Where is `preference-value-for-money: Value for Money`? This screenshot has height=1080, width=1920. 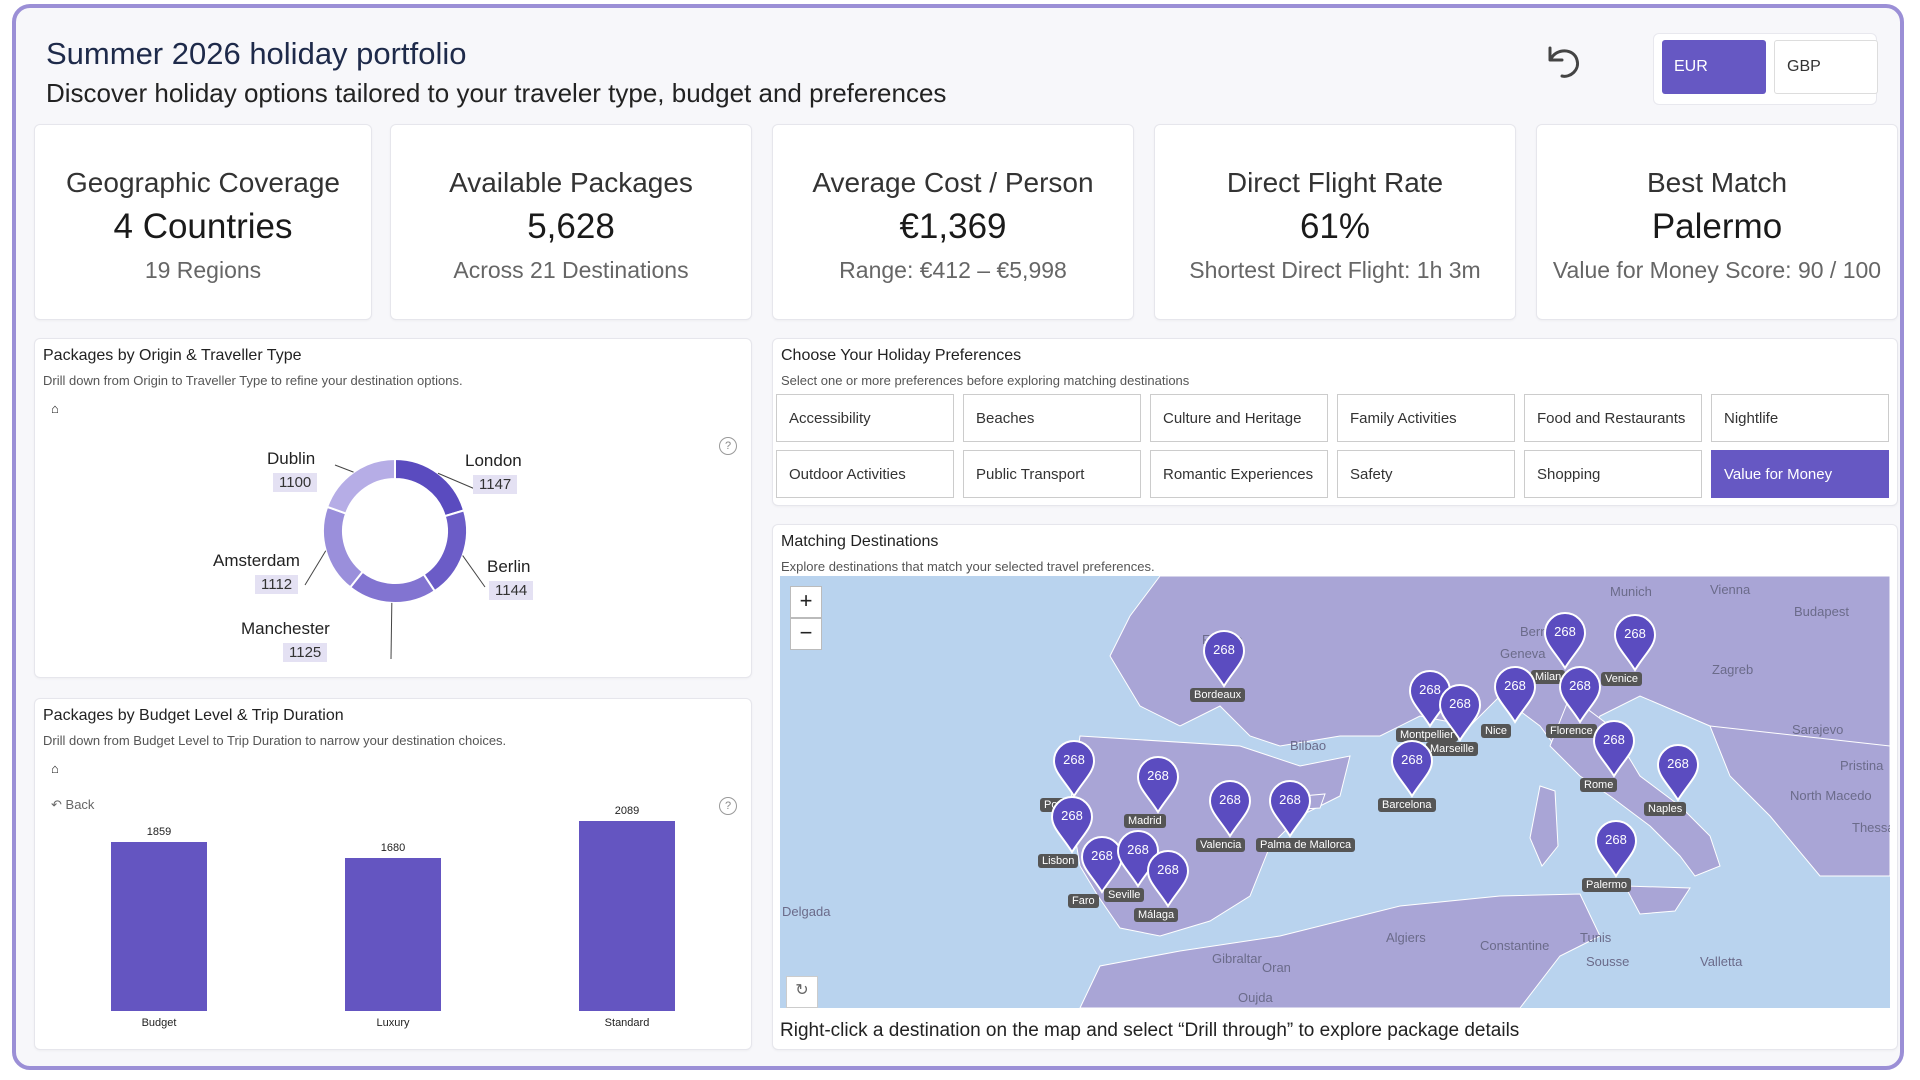 preference-value-for-money: Value for Money is located at coordinates (1800, 474).